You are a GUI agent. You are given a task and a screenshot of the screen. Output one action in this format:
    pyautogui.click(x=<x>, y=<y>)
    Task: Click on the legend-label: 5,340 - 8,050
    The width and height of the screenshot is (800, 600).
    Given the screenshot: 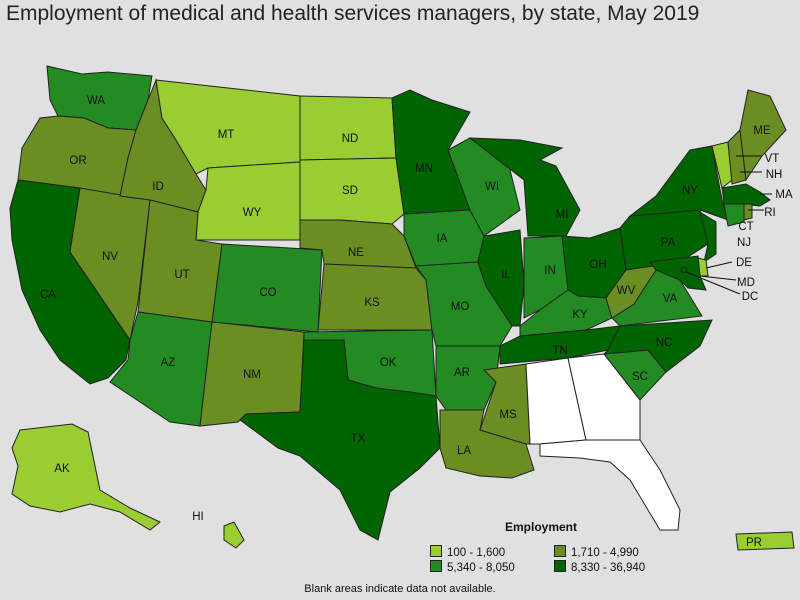 What is the action you would take?
    pyautogui.click(x=481, y=568)
    